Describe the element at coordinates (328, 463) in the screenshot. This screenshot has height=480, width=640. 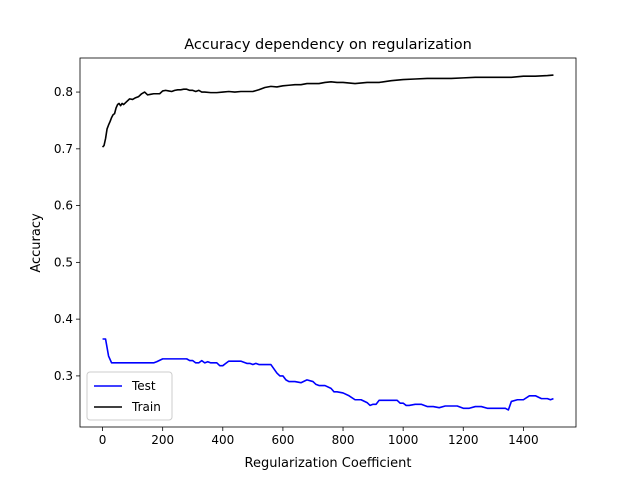
I see `x-axis-label: Regularization Coefficient` at that location.